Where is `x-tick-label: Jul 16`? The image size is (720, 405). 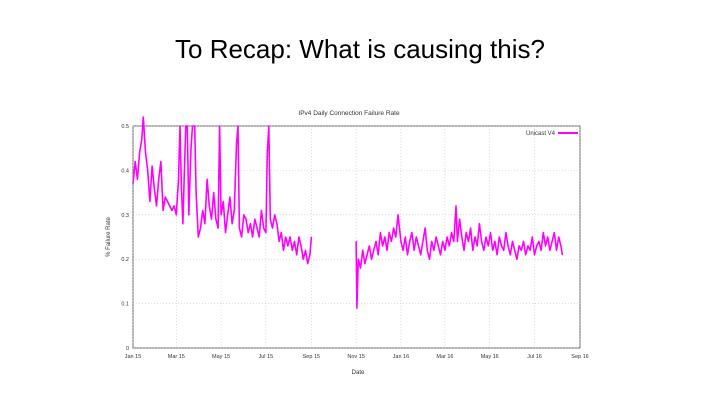
x-tick-label: Jul 16 is located at coordinates (534, 357).